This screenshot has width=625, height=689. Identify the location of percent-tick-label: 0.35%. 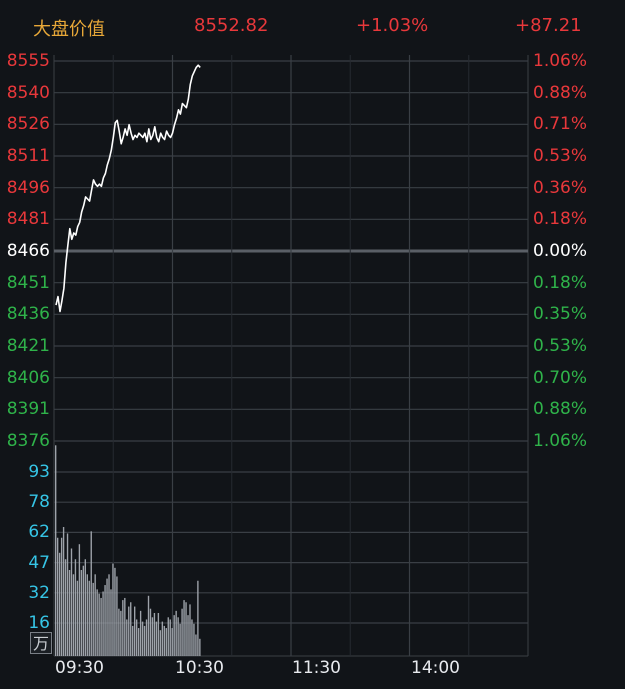
(560, 314).